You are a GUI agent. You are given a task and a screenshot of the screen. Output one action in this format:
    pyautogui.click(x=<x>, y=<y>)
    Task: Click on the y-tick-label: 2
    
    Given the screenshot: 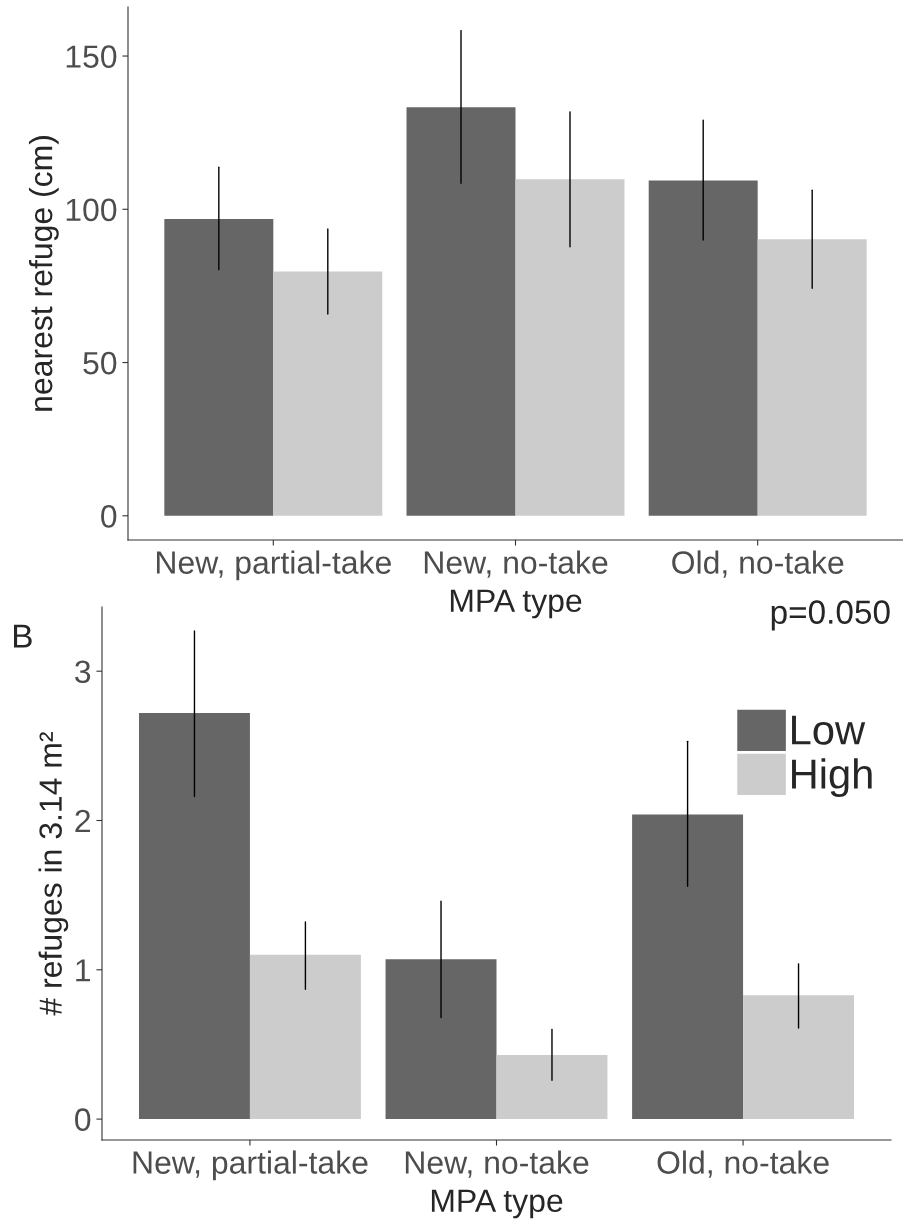 What is the action you would take?
    pyautogui.click(x=82, y=821)
    